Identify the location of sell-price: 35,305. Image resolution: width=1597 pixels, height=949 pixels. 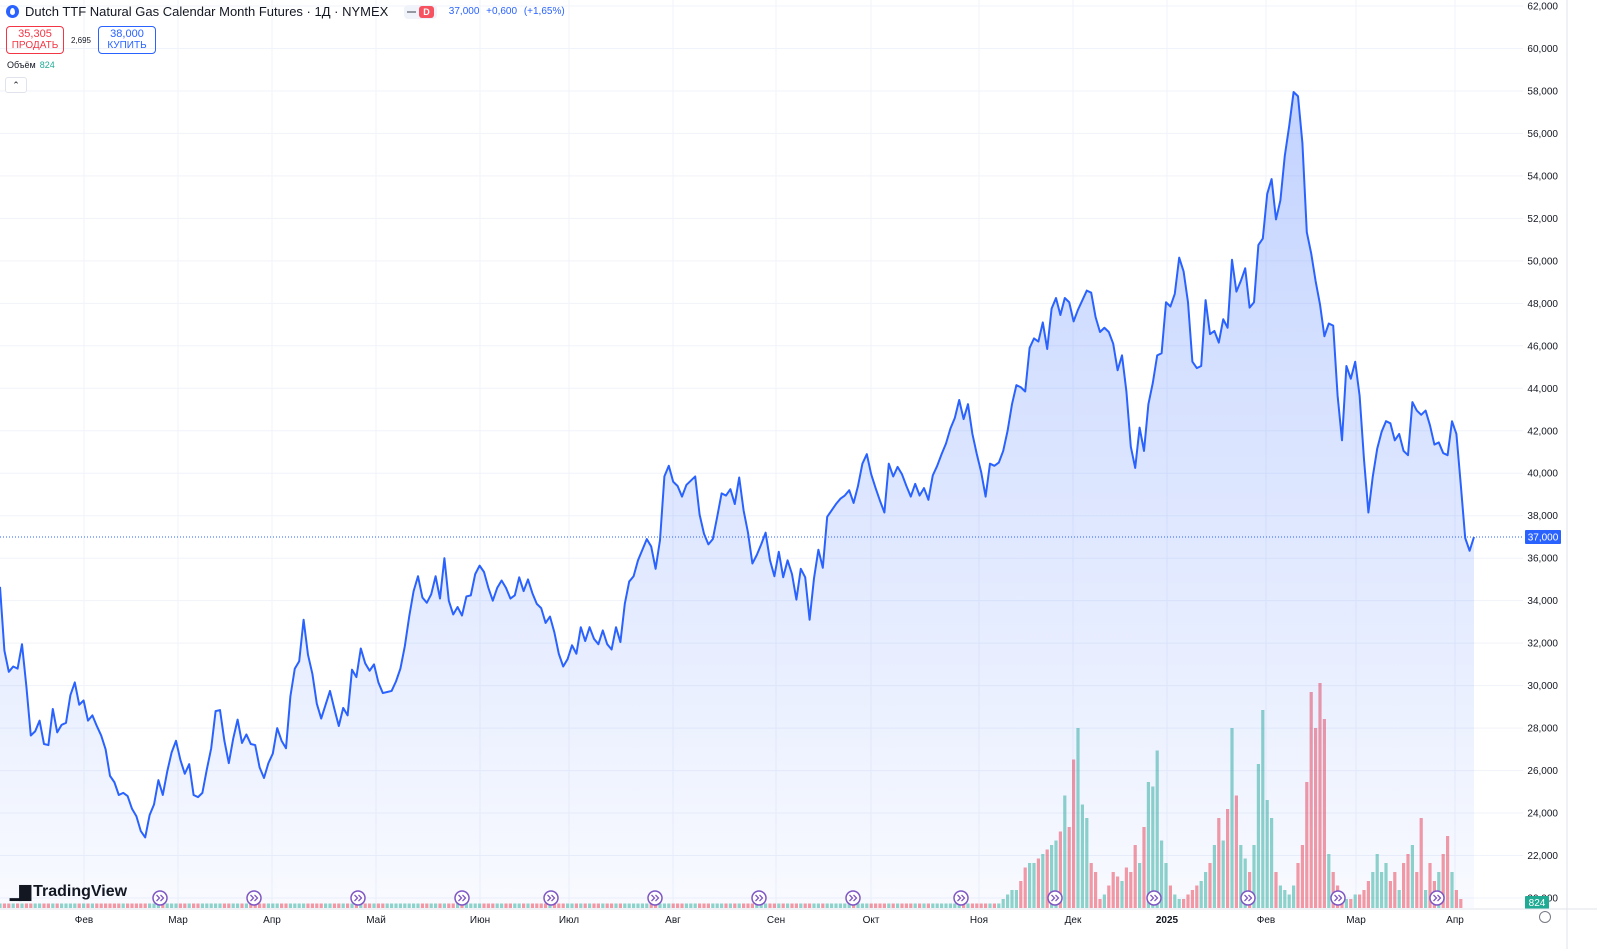
(35, 34).